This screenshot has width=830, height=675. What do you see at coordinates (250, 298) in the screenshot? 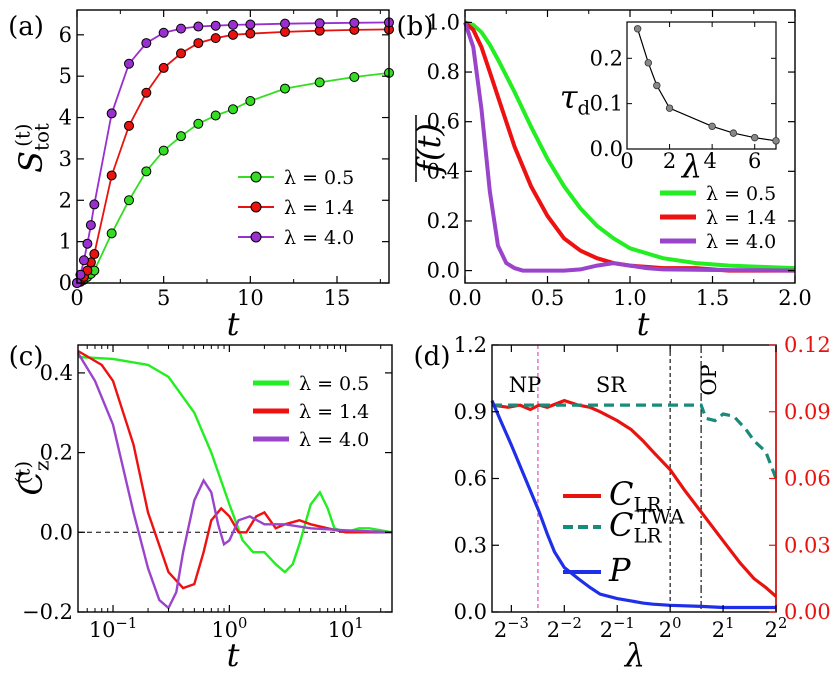
I see `x-tick-label: 10` at bounding box center [250, 298].